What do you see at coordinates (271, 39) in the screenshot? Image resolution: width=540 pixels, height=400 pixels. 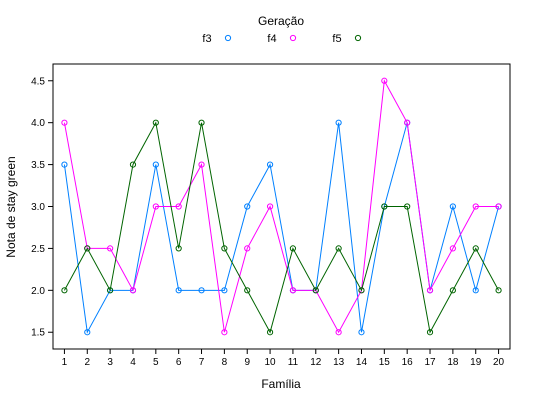 I see `legend-label-f4: f4` at bounding box center [271, 39].